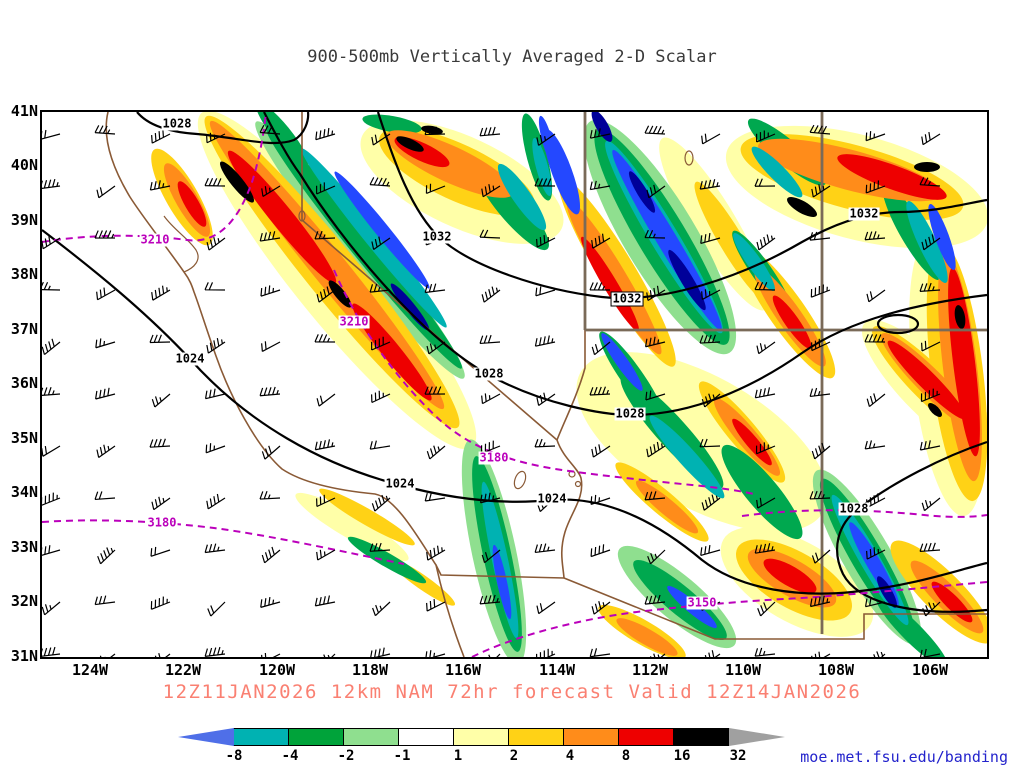 This screenshot has width=1024, height=768. I want to click on lat-label: 41N, so click(24, 111).